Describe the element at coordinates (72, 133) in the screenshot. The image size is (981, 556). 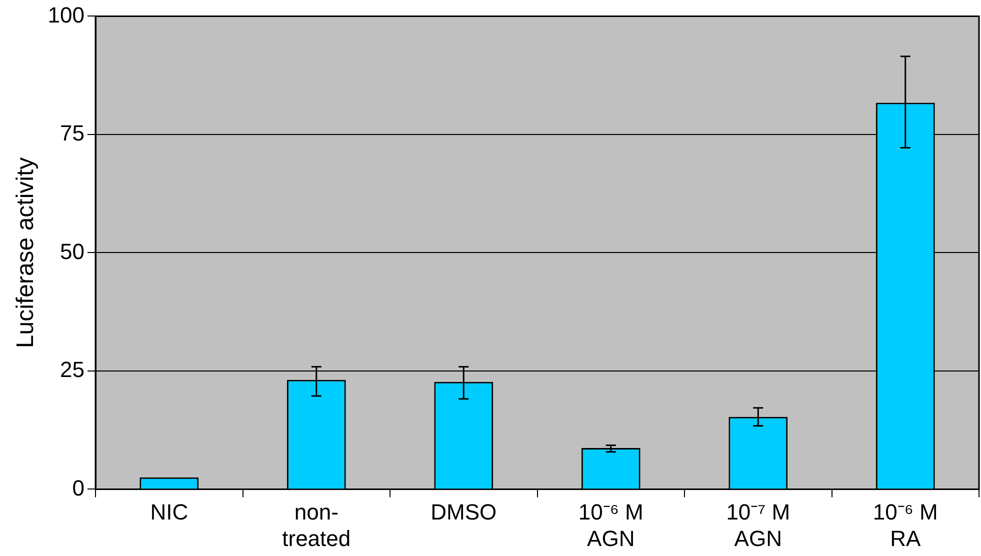
I see `y-tick-label: 75` at that location.